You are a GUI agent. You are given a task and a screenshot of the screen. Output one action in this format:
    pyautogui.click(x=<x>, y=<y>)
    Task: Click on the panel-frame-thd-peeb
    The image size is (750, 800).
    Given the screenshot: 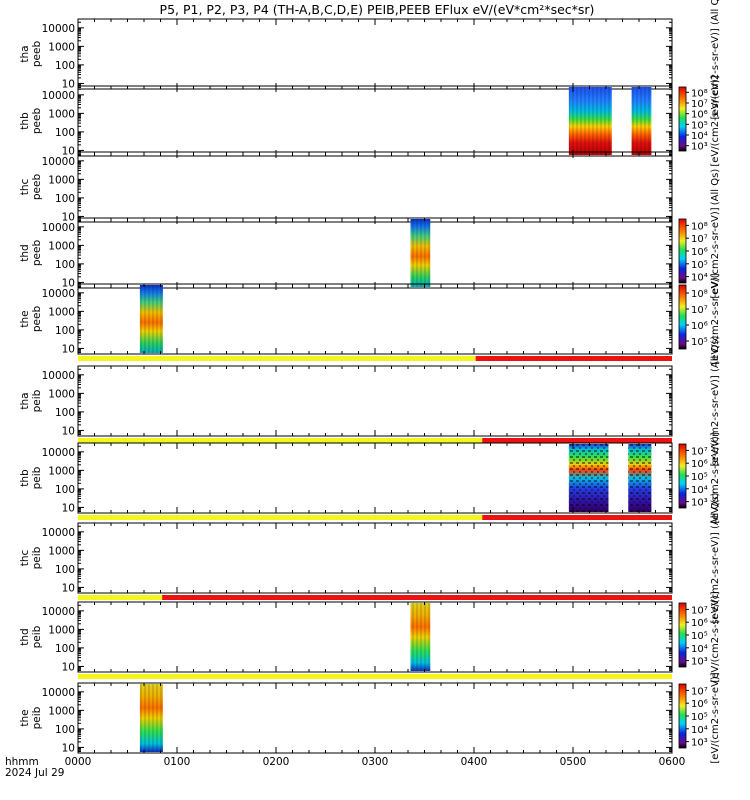 What is the action you would take?
    pyautogui.click(x=375, y=253)
    